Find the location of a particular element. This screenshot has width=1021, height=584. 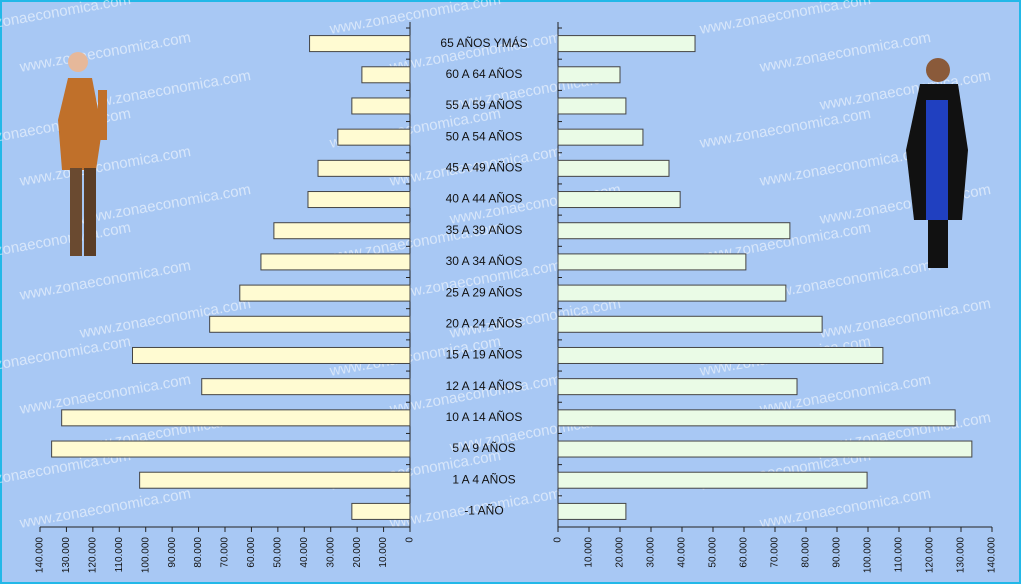

category-label: 20 A 24 AÑOS is located at coordinates (484, 323).